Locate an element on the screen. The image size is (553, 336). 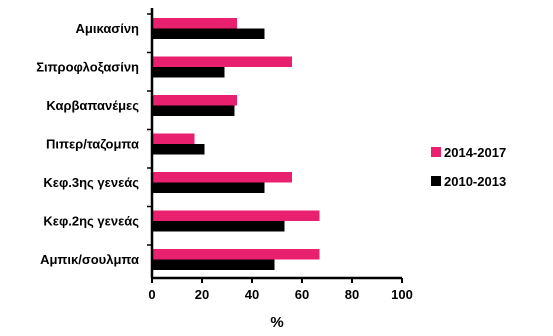
category-label: Αμπικ/σουλμπα is located at coordinates (89, 259).